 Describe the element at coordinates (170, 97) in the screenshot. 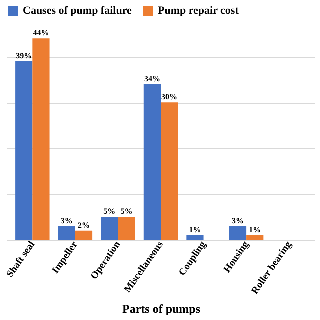

I see `data-label: 30%` at that location.